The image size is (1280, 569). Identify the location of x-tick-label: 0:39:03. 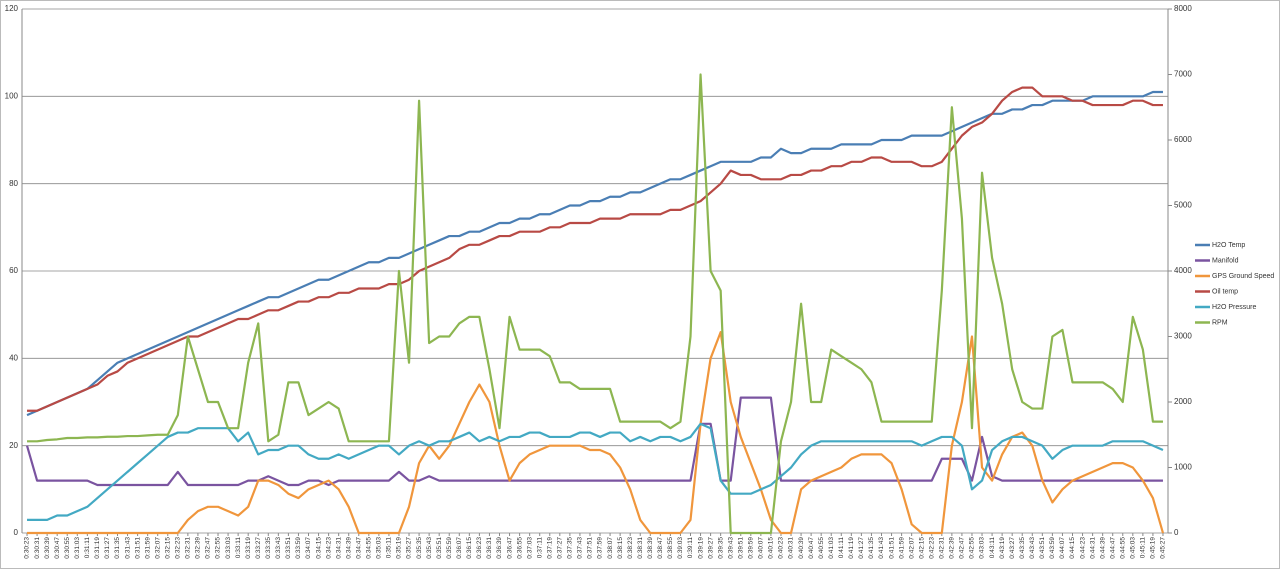
(680, 548).